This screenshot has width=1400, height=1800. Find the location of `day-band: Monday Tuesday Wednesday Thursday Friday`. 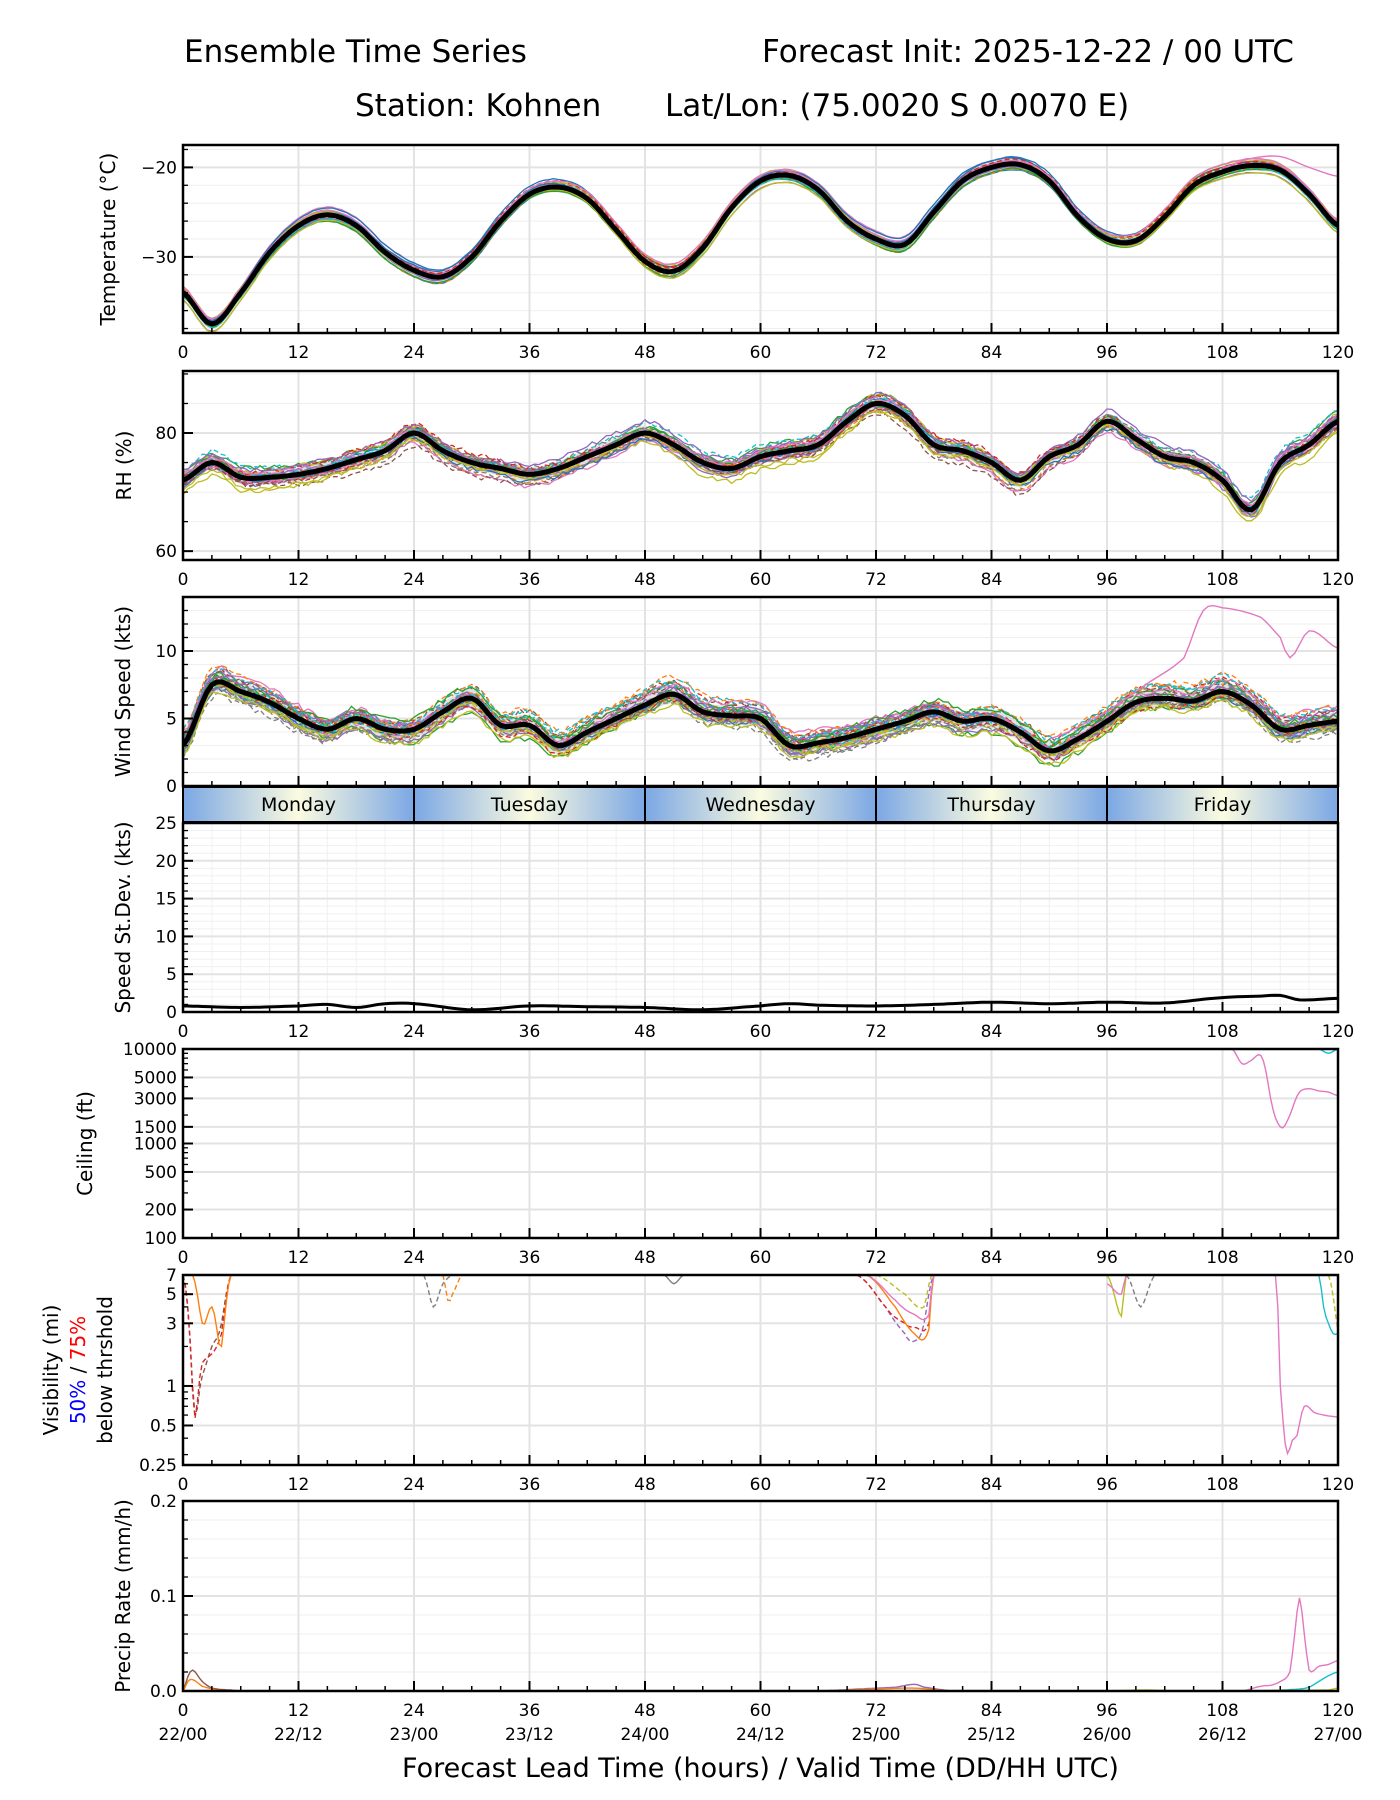

day-band: Monday Tuesday Wednesday Thursday Friday is located at coordinates (760, 804).